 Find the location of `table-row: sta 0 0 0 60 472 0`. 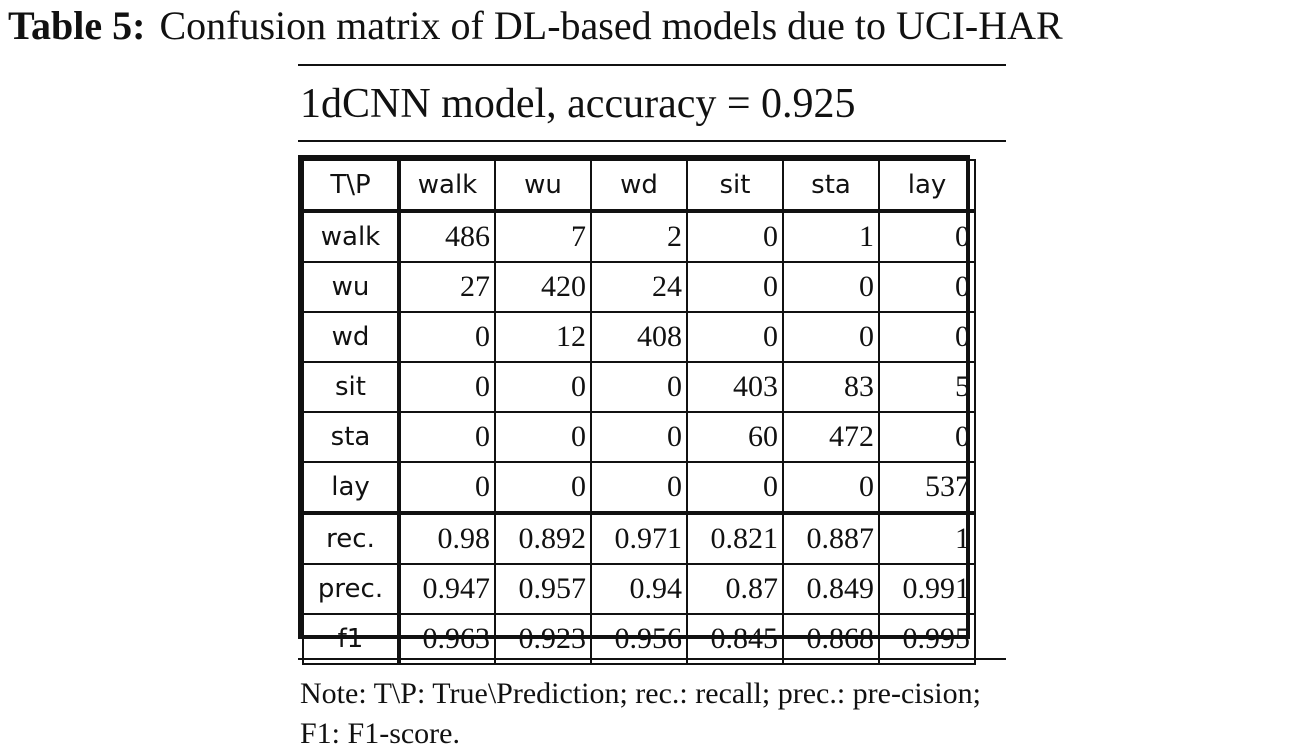

table-row: sta 0 0 0 60 472 0 is located at coordinates (639, 437).